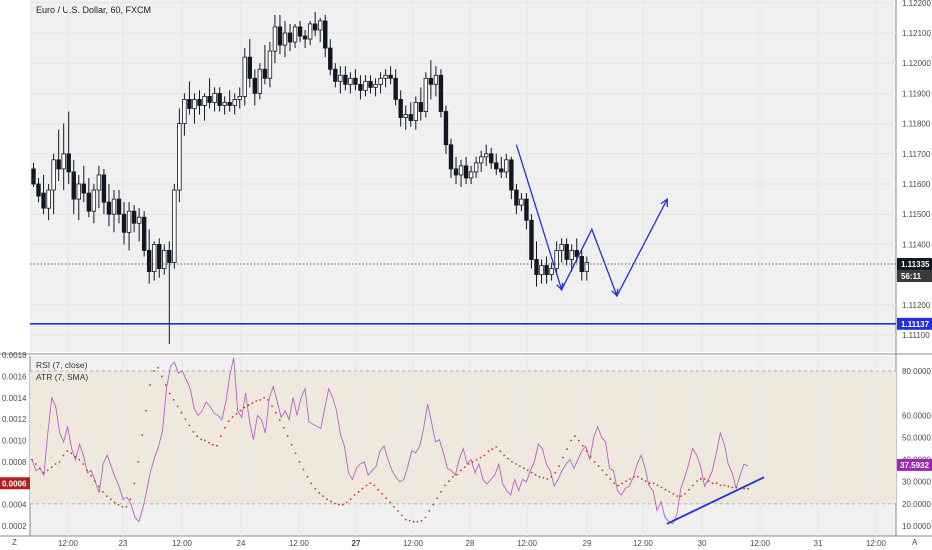  Describe the element at coordinates (413, 543) in the screenshot. I see `time-tick-label: 12:00` at that location.